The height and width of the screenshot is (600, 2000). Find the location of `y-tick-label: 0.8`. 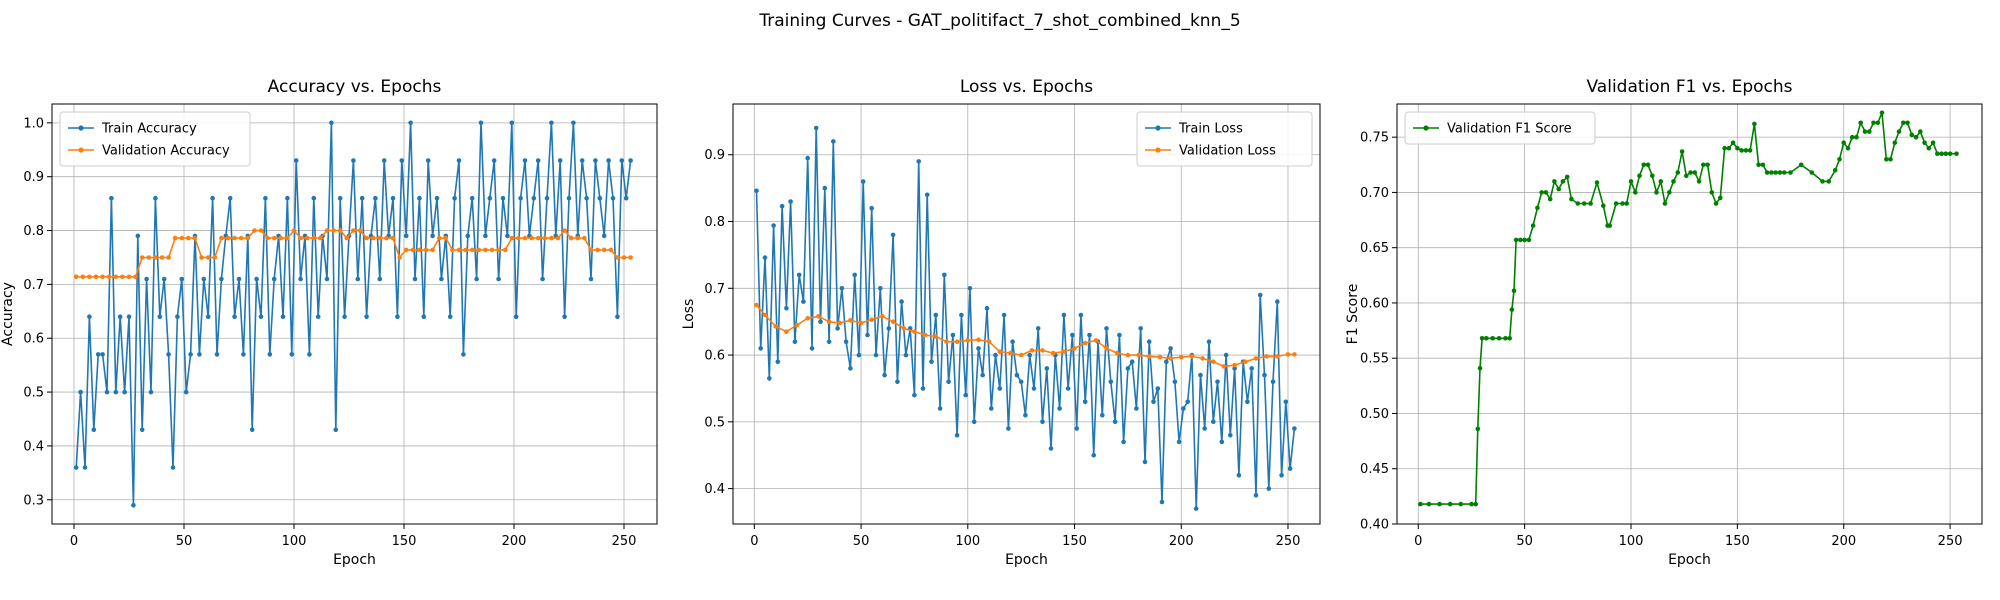

y-tick-label: 0.8 is located at coordinates (33, 231).